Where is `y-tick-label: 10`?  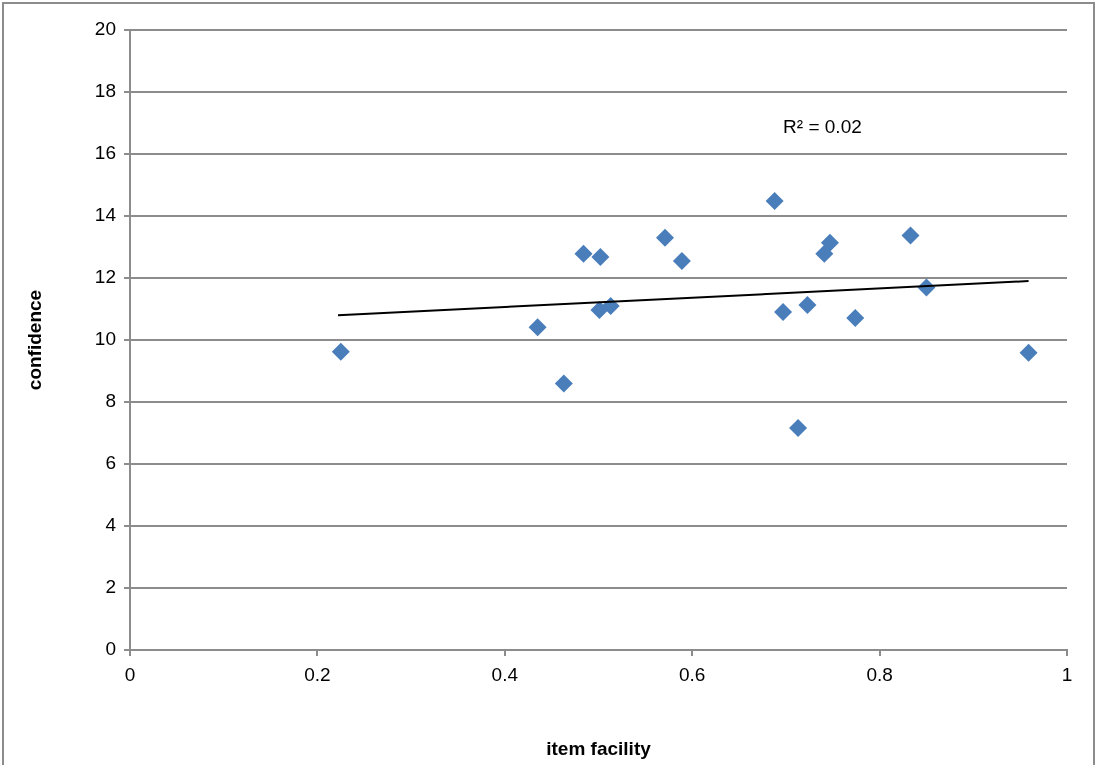
y-tick-label: 10 is located at coordinates (105, 339).